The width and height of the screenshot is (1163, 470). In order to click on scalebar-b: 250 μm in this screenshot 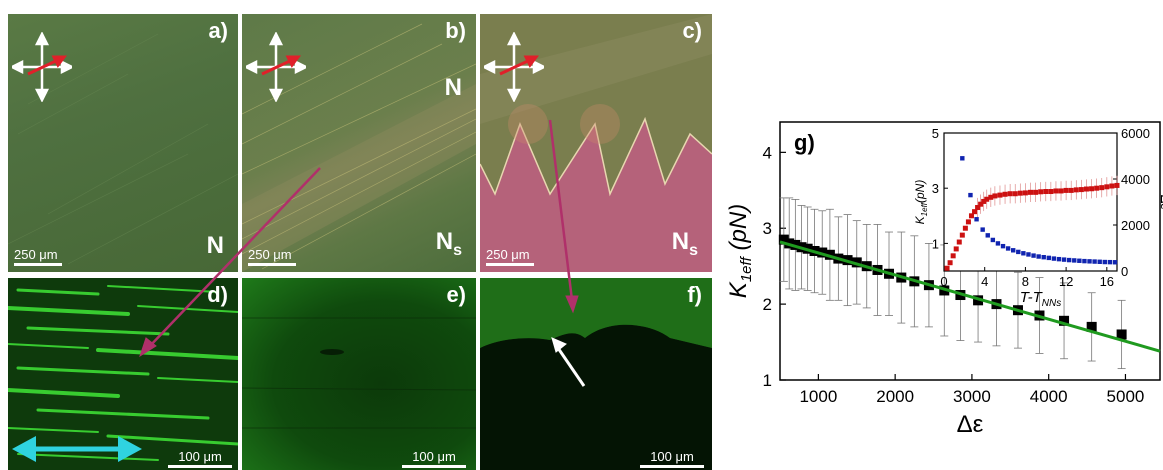, I will do `click(272, 256)`.